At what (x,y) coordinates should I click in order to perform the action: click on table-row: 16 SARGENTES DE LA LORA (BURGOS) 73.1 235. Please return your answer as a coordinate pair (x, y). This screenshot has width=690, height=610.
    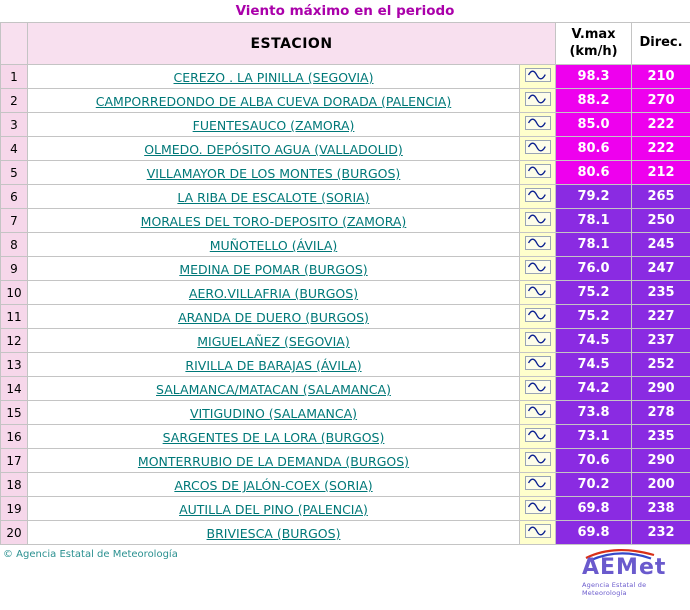
    Looking at the image, I should click on (345, 436).